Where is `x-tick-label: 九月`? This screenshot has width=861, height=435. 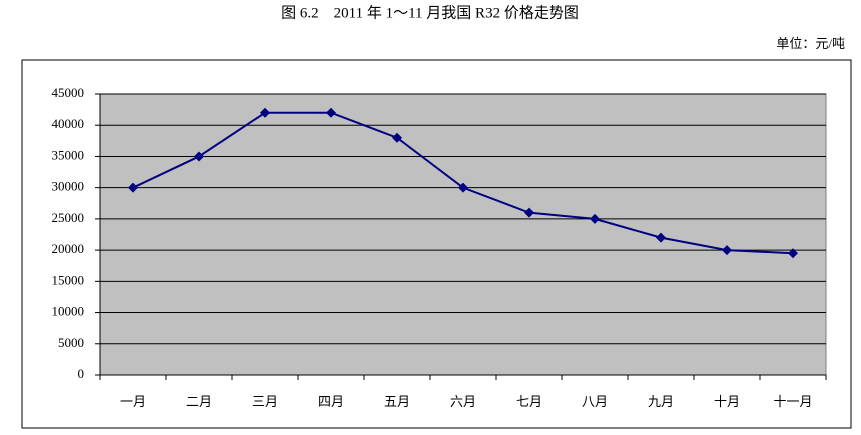 x-tick-label: 九月 is located at coordinates (661, 401).